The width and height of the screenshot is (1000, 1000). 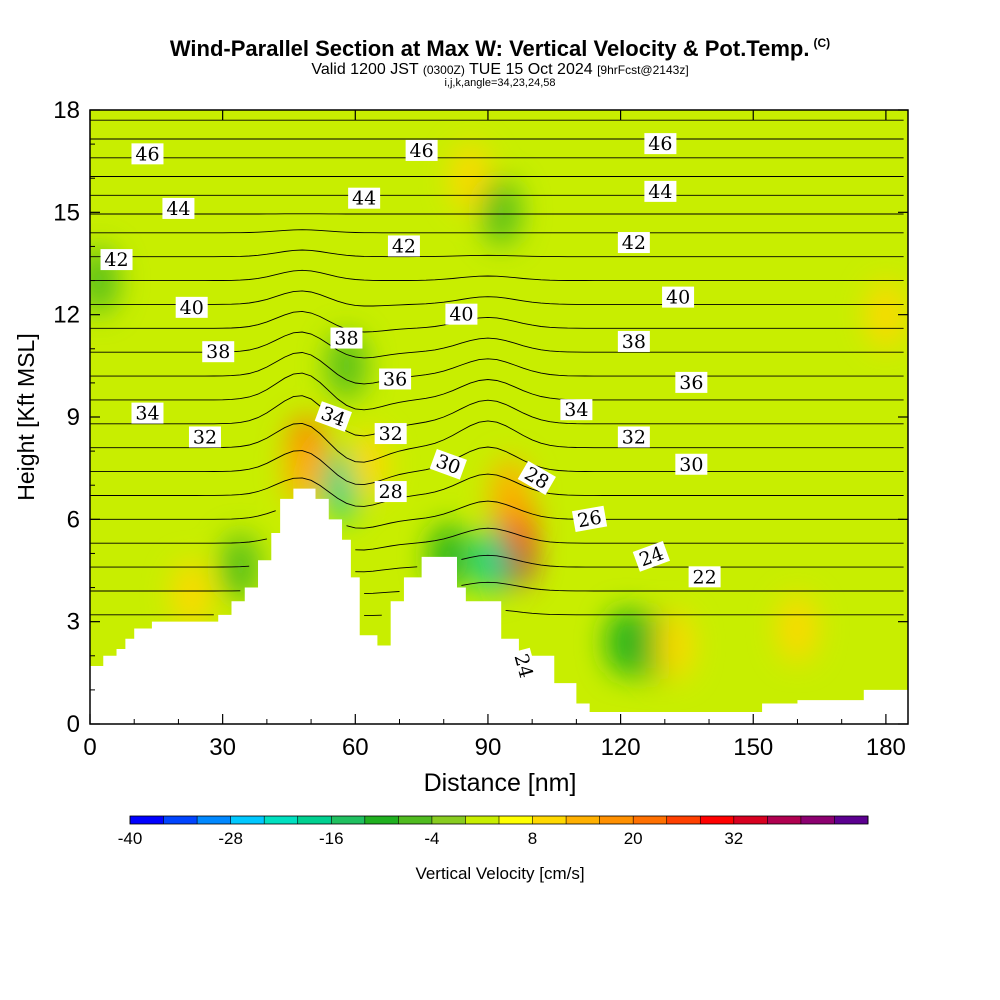 What do you see at coordinates (73, 724) in the screenshot?
I see `y-tick-label: 0` at bounding box center [73, 724].